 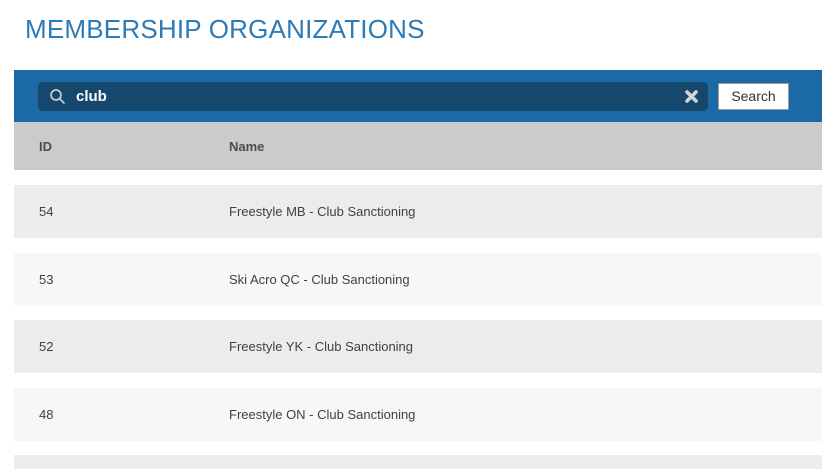 What do you see at coordinates (322, 211) in the screenshot?
I see `row-name: Freestyle MB - Club Sanctioning` at bounding box center [322, 211].